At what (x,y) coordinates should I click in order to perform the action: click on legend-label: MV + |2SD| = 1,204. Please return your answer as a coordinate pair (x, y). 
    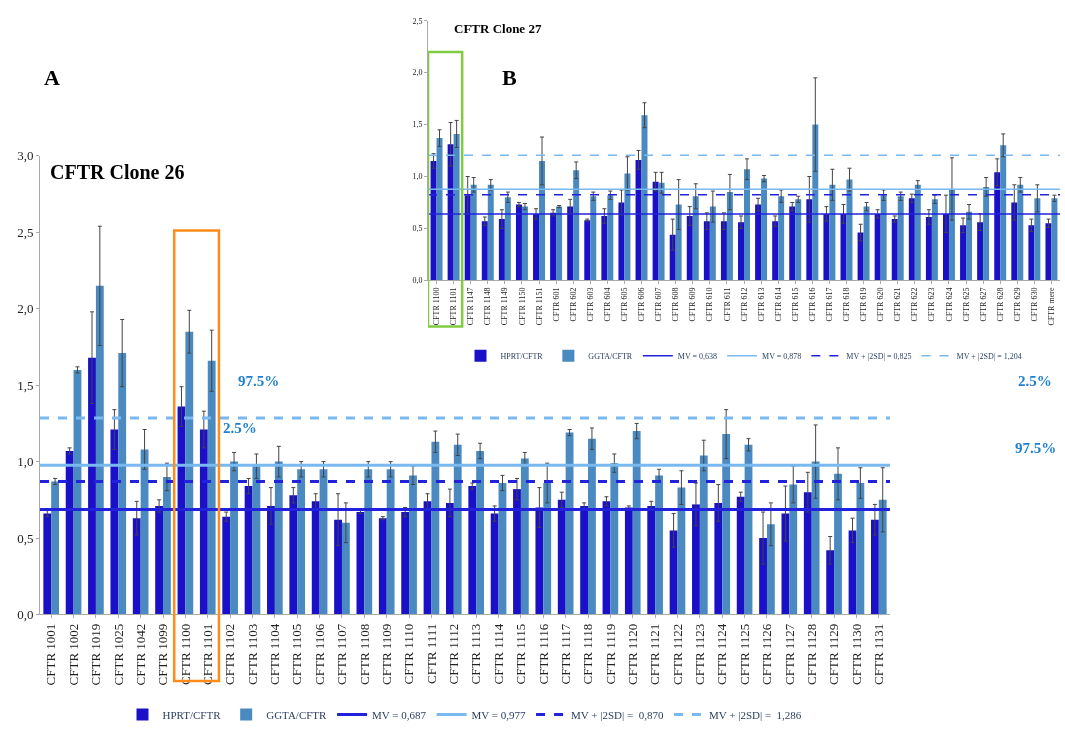
    Looking at the image, I should click on (989, 356).